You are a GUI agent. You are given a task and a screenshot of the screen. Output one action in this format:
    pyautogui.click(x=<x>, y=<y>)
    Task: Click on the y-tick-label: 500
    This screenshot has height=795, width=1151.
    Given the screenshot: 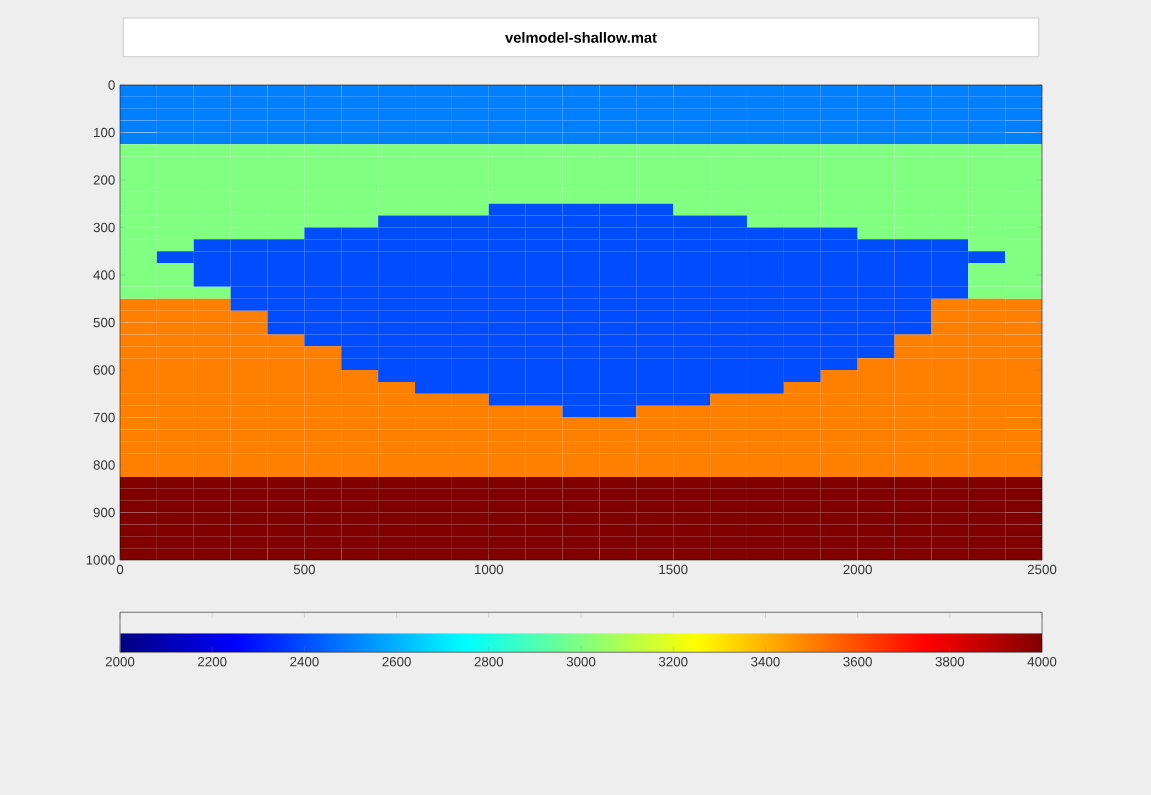 What is the action you would take?
    pyautogui.click(x=104, y=322)
    